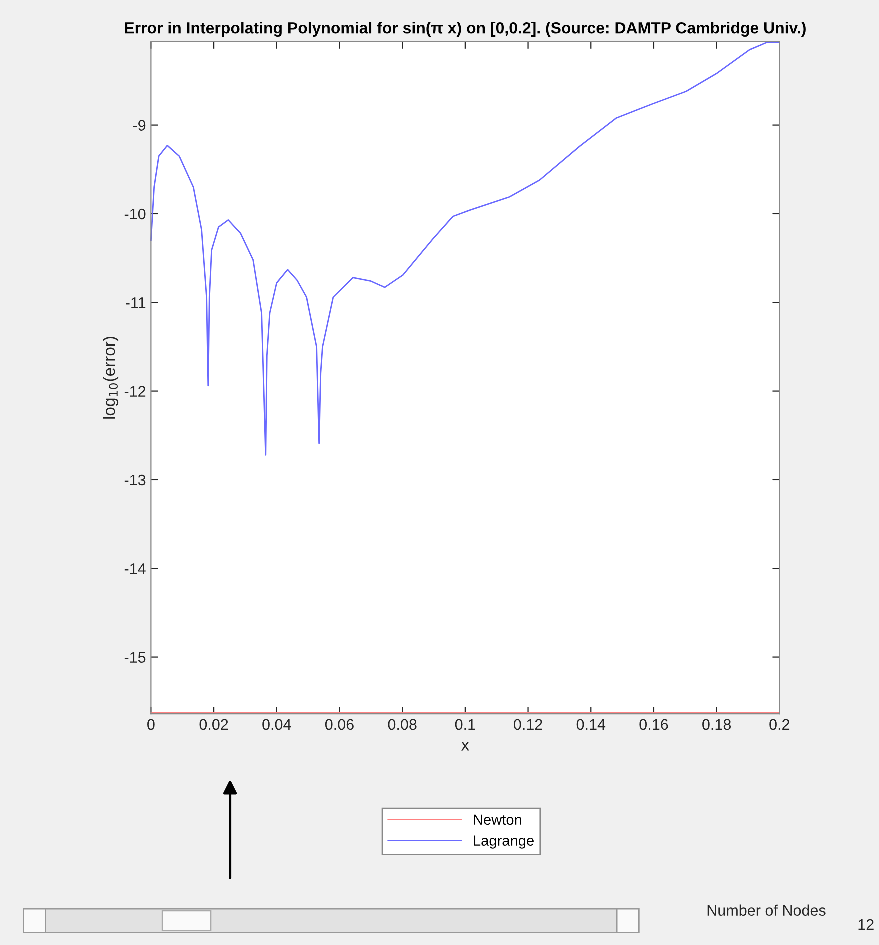  I want to click on y-tick-label: -12, so click(135, 391).